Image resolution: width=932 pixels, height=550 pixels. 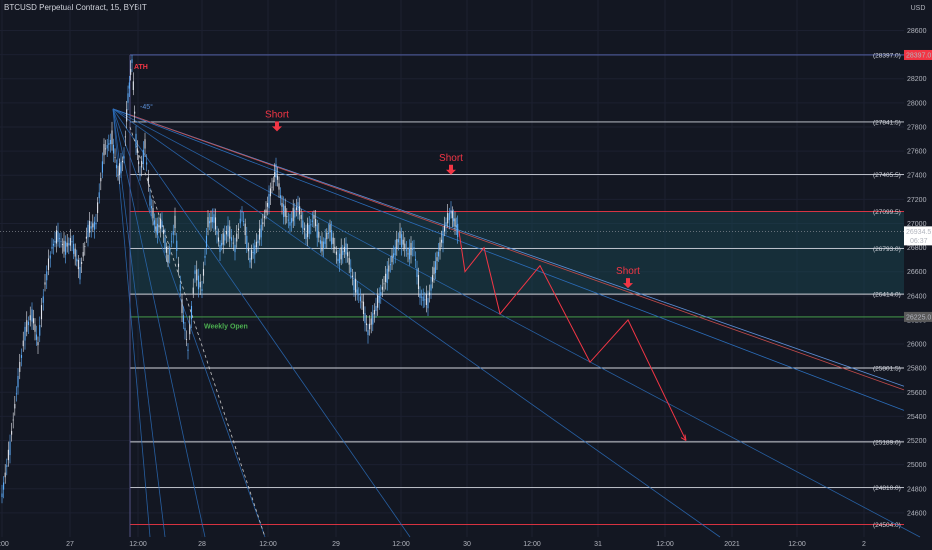 What do you see at coordinates (598, 544) in the screenshot?
I see `time-tick-label: 31` at bounding box center [598, 544].